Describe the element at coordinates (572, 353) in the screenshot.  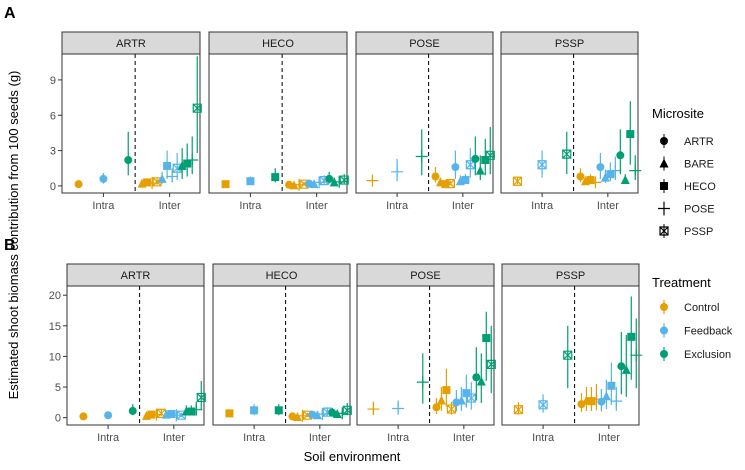
I see `facet-pssp: PSSP Intra Inter` at that location.